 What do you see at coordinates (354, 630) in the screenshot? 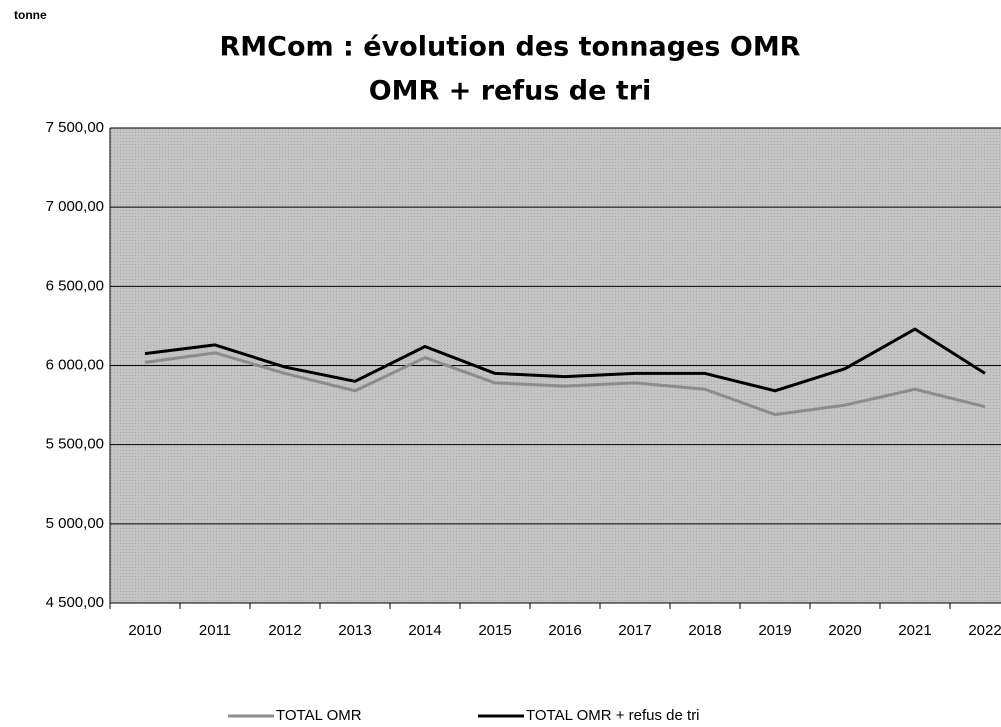
I see `x-tick-label: 2013` at bounding box center [354, 630].